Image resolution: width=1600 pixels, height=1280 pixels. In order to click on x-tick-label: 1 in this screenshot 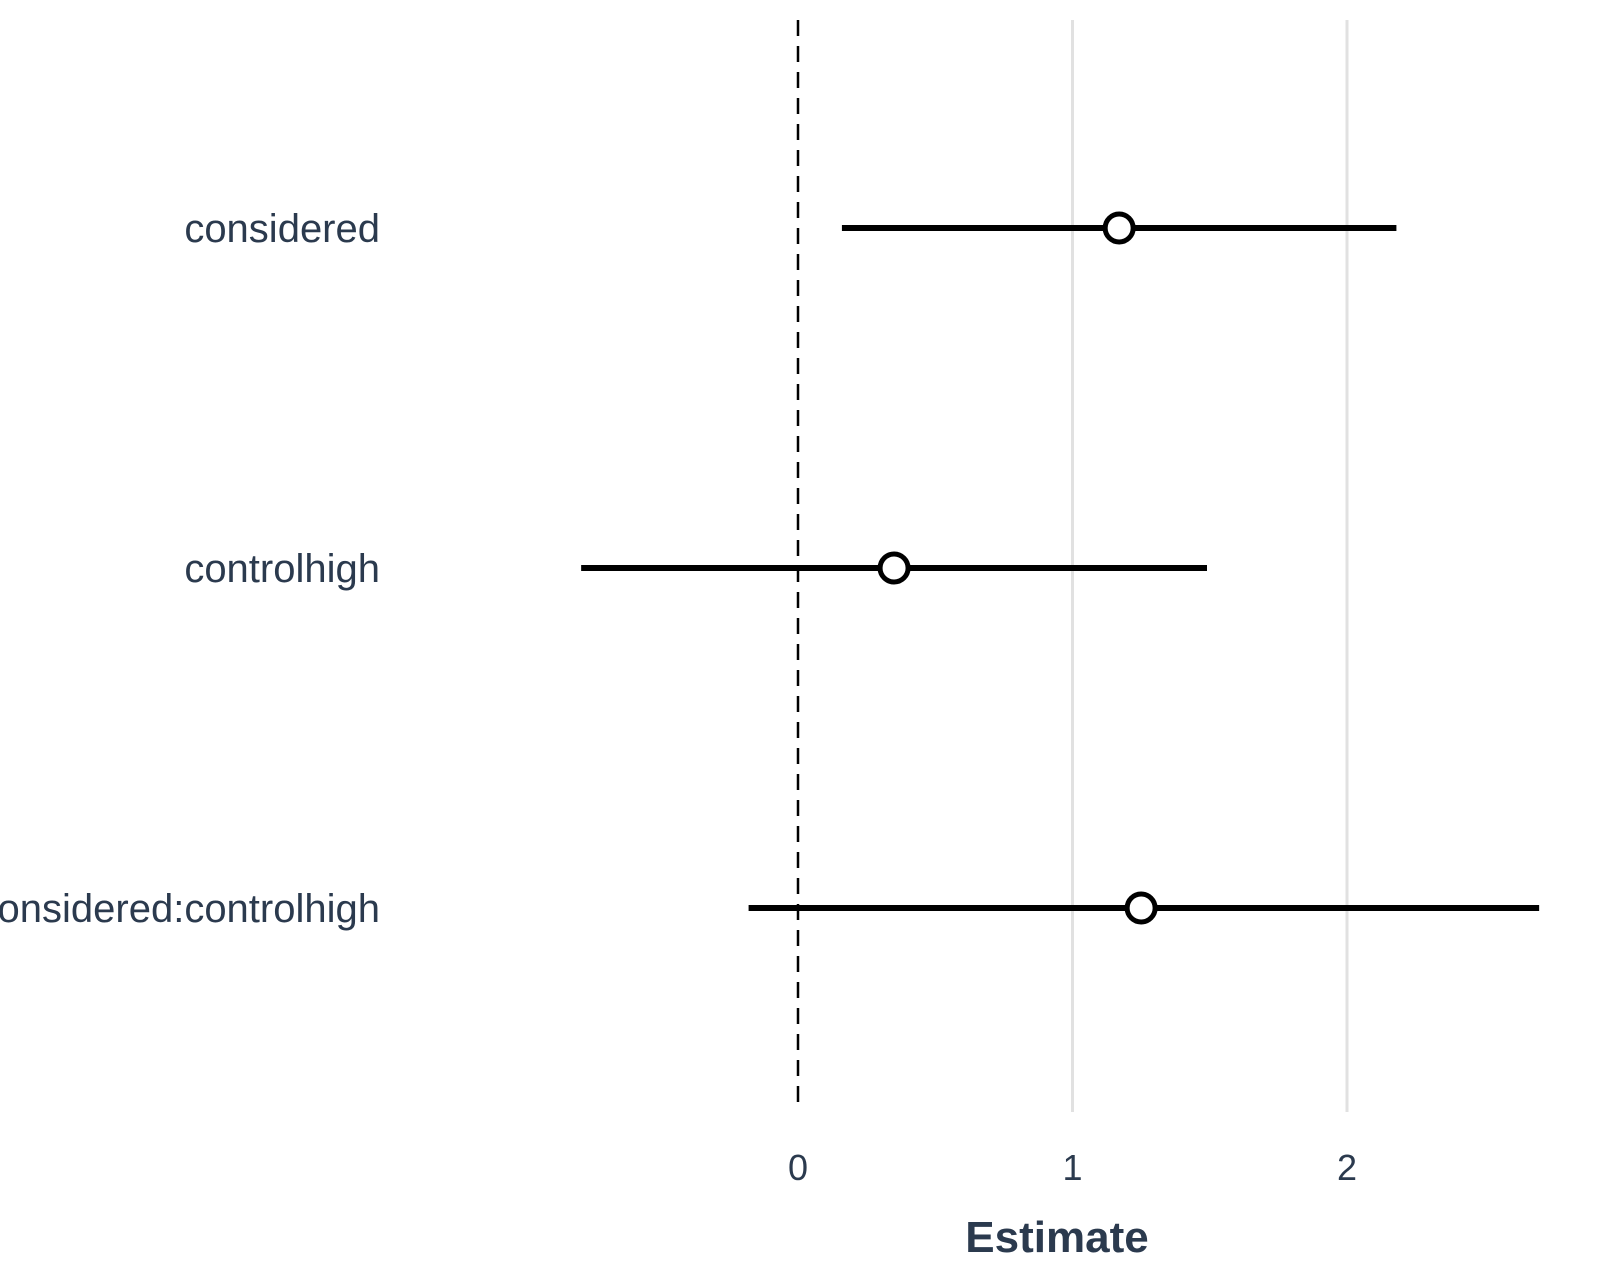, I will do `click(1072, 1167)`.